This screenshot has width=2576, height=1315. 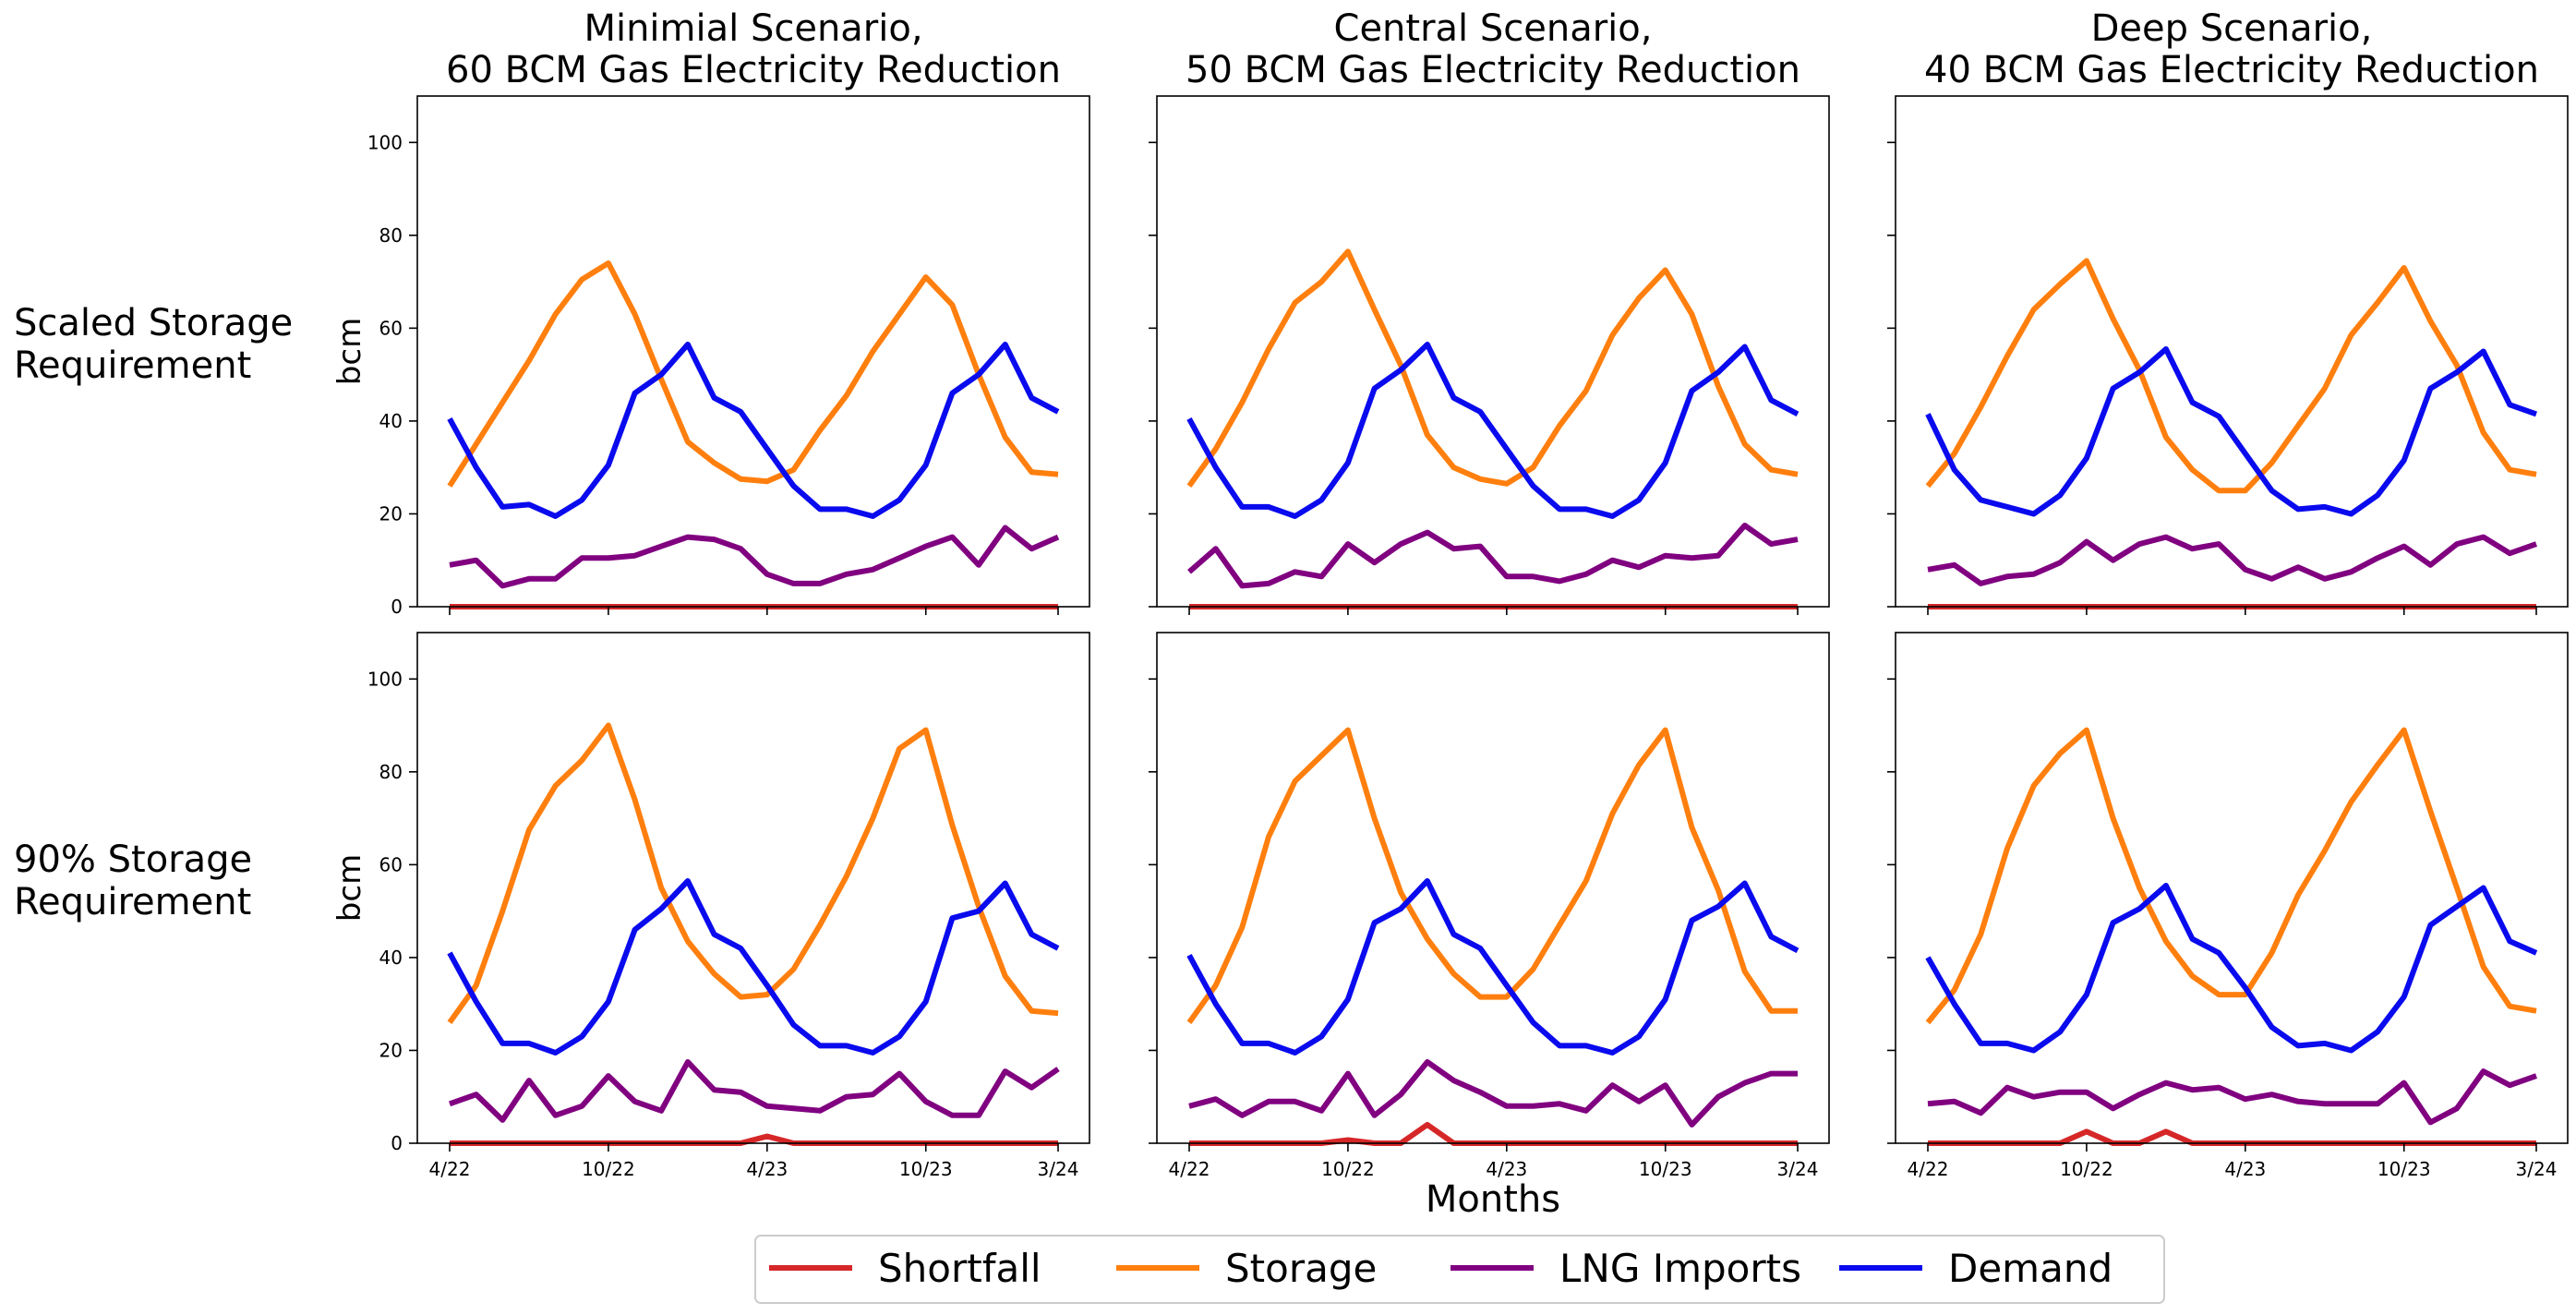 What do you see at coordinates (1493, 70) in the screenshot?
I see `panel-title: 50 BCM Gas Electricity Reduction` at bounding box center [1493, 70].